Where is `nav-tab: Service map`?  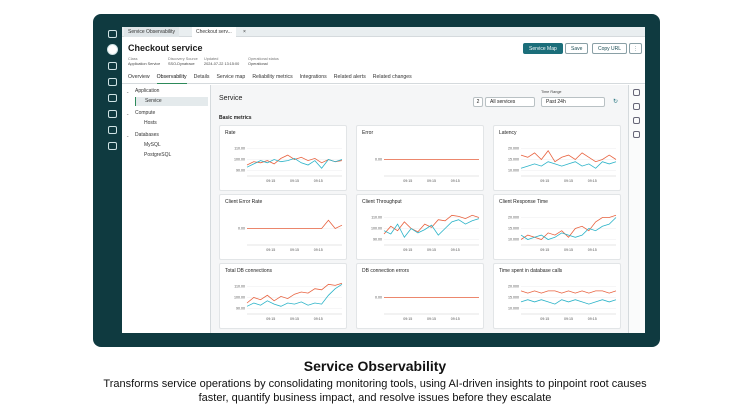 nav-tab: Service map is located at coordinates (231, 77).